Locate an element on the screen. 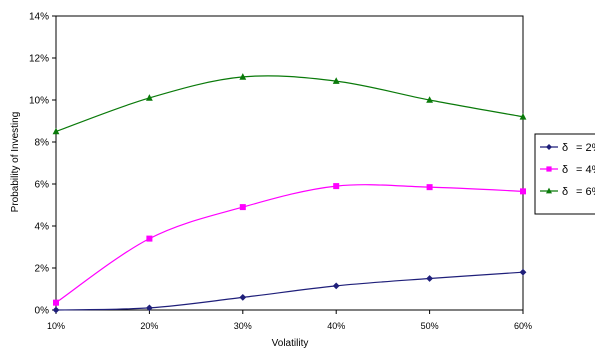 The image size is (595, 351). x-tick-label: 40% is located at coordinates (336, 326).